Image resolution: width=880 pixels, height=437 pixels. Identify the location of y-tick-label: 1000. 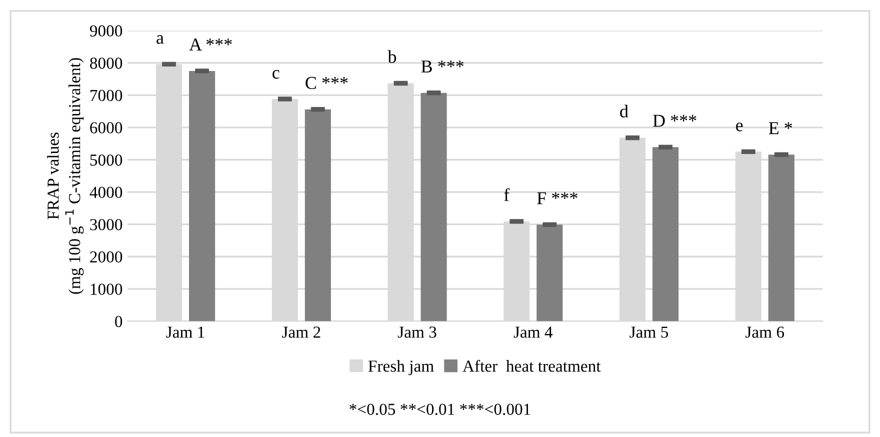
(106, 289).